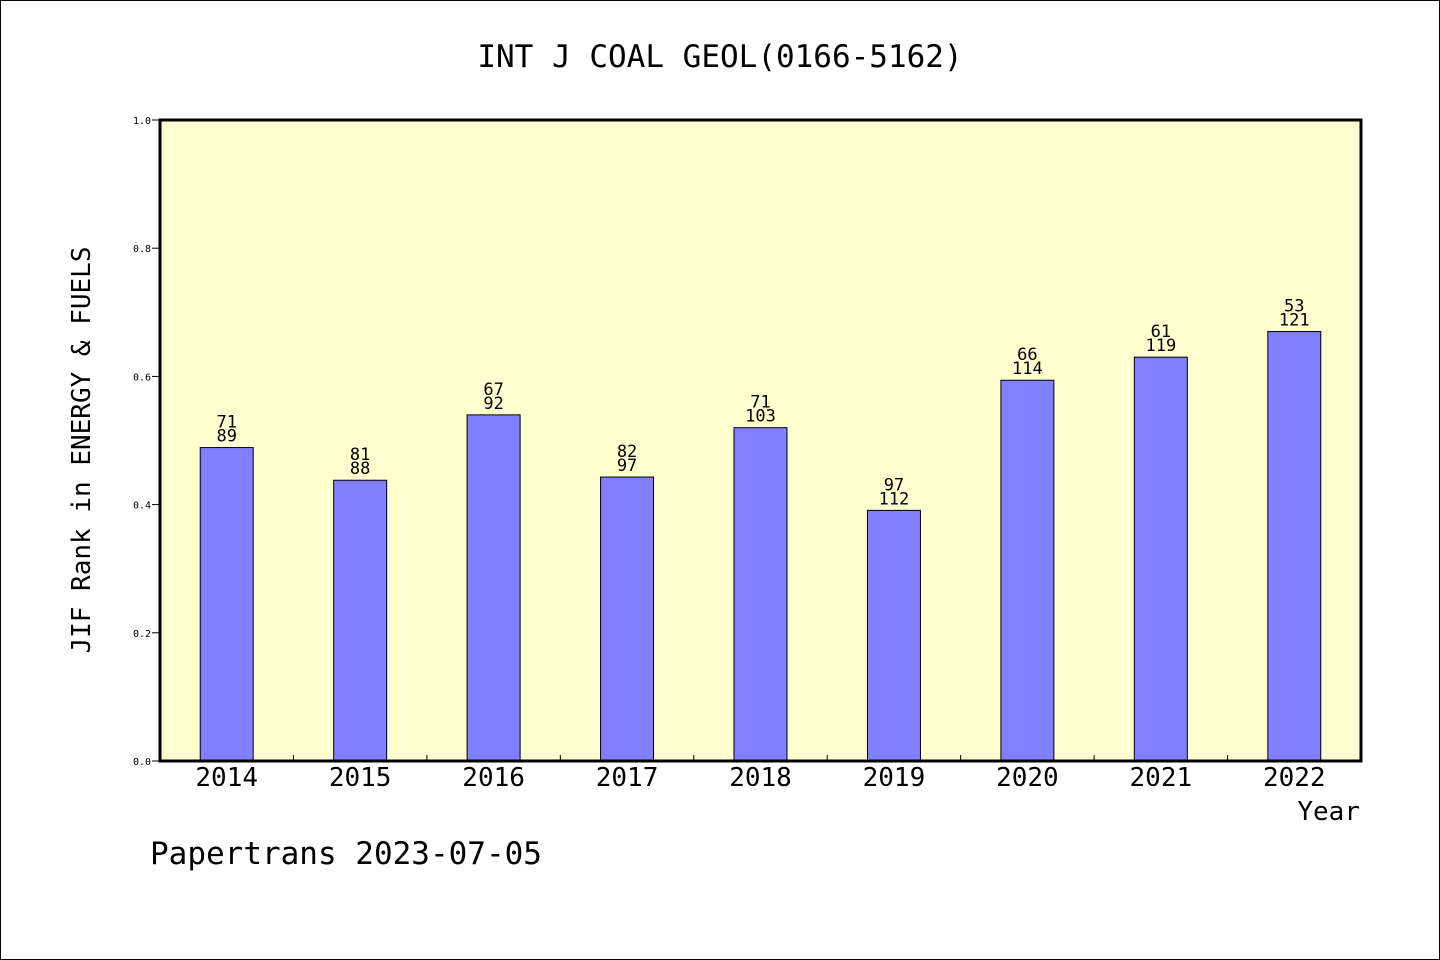 The width and height of the screenshot is (1440, 960). Describe the element at coordinates (493, 404) in the screenshot. I see `data-label-total: 92` at that location.